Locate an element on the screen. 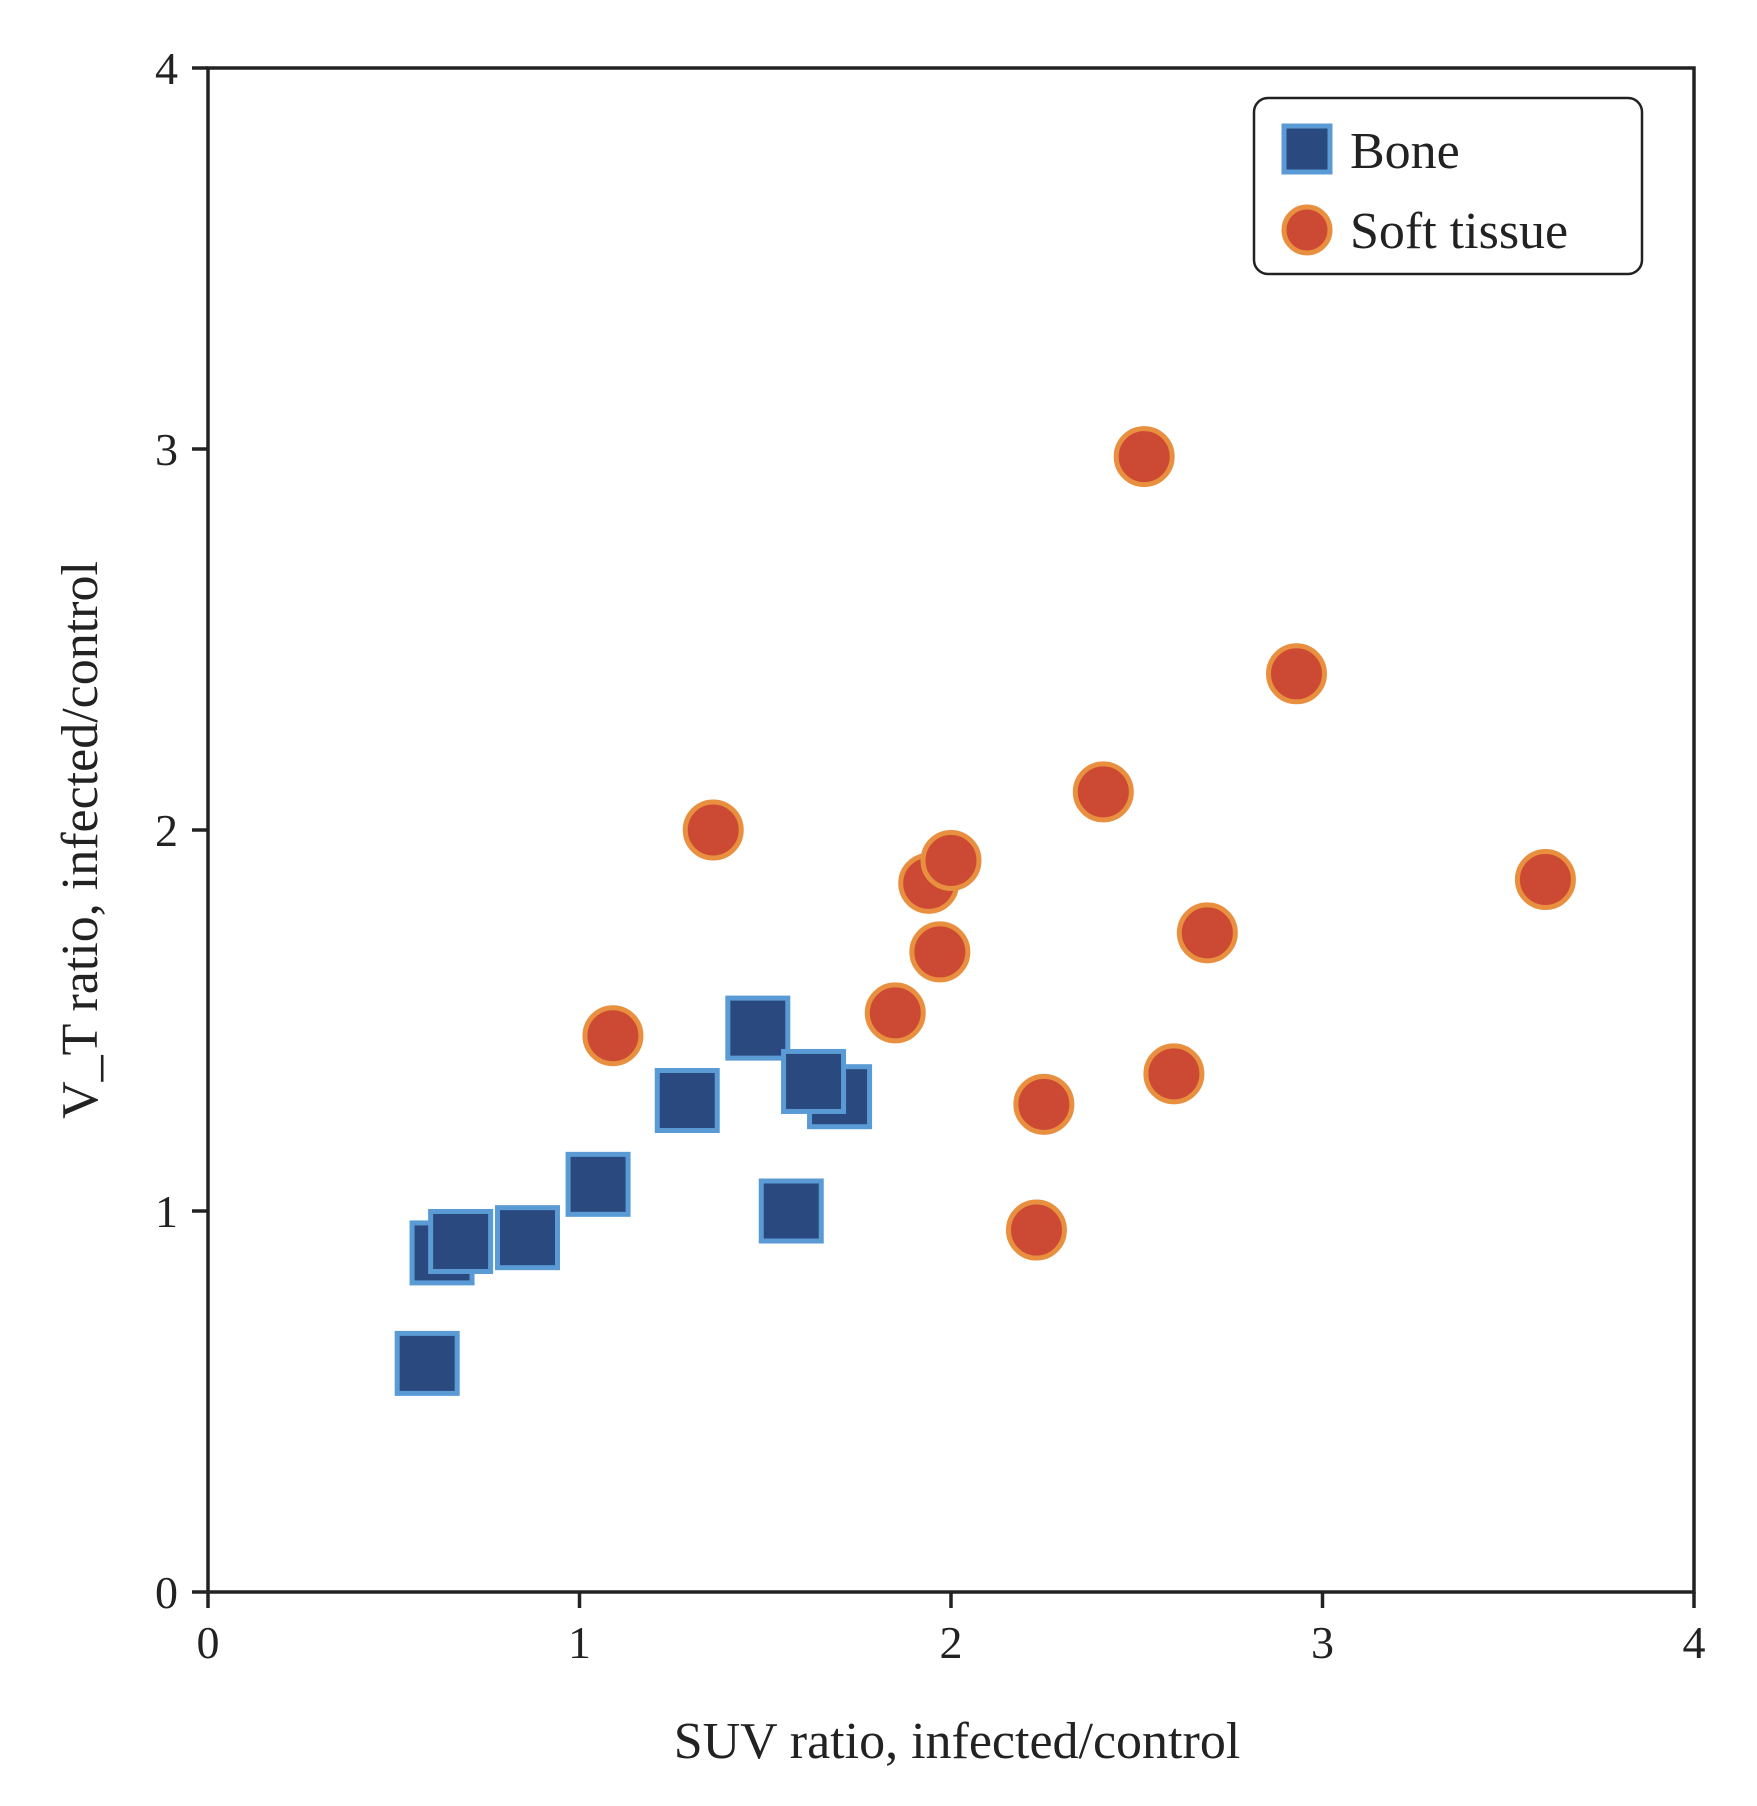 This screenshot has width=1757, height=1806. legend-marker-soft-tissue is located at coordinates (1307, 230).